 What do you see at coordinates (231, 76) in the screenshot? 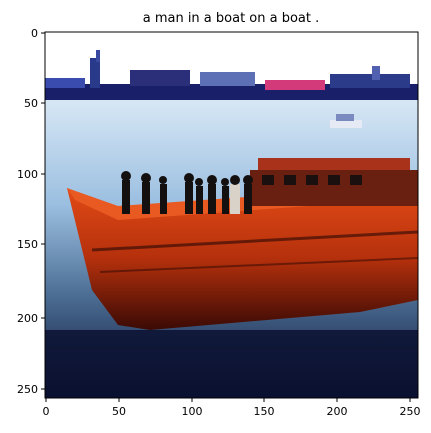
I see `harbor-skyline` at bounding box center [231, 76].